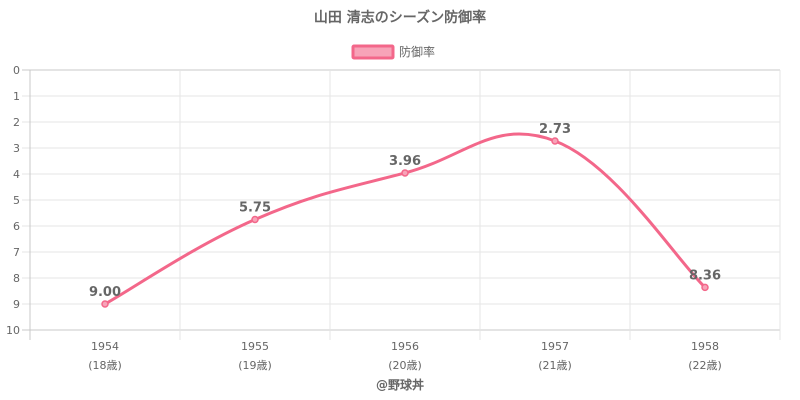 The height and width of the screenshot is (400, 800). Describe the element at coordinates (105, 365) in the screenshot. I see `x-tick-sublabel: (18歳)` at that location.